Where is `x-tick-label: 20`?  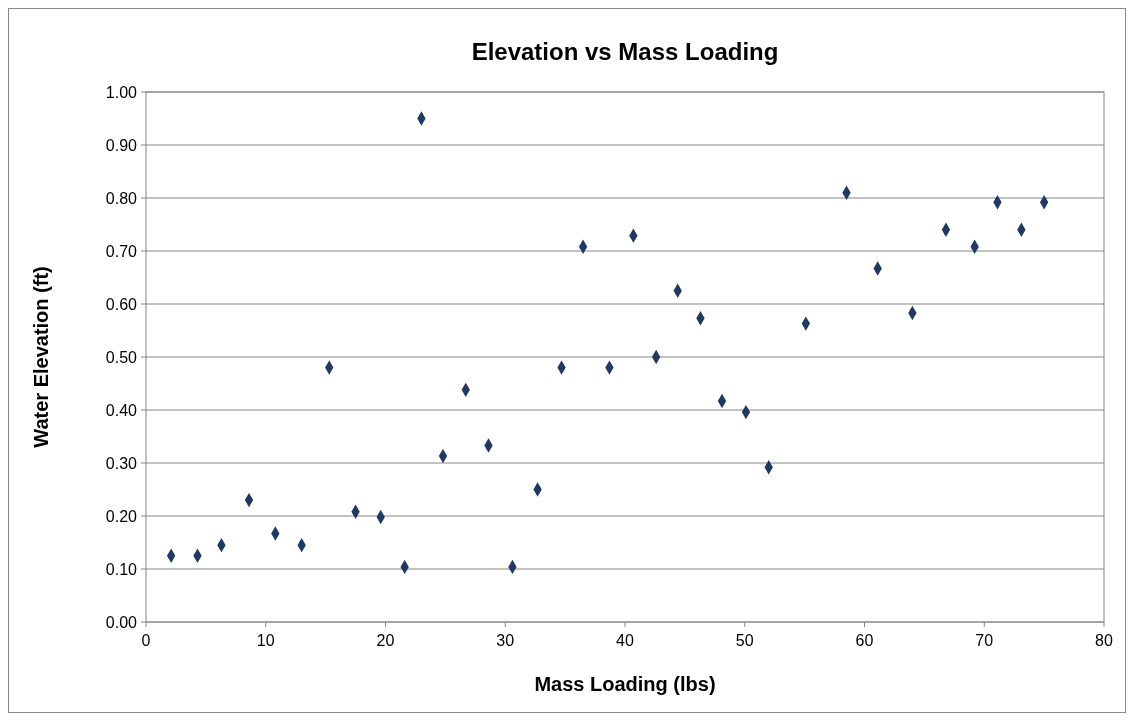 x-tick-label: 20 is located at coordinates (385, 640).